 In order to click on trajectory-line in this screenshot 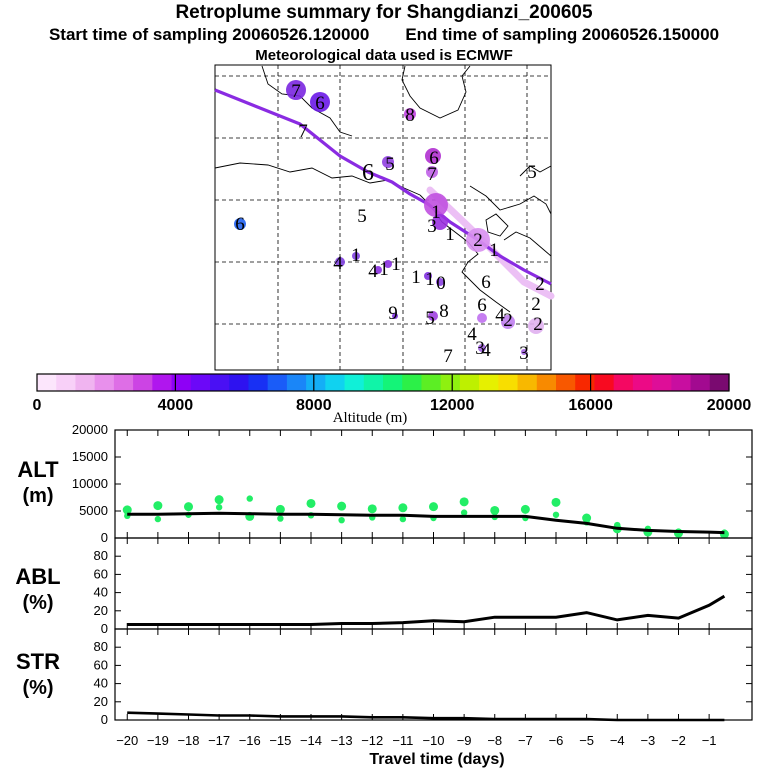, I will do `click(383, 187)`.